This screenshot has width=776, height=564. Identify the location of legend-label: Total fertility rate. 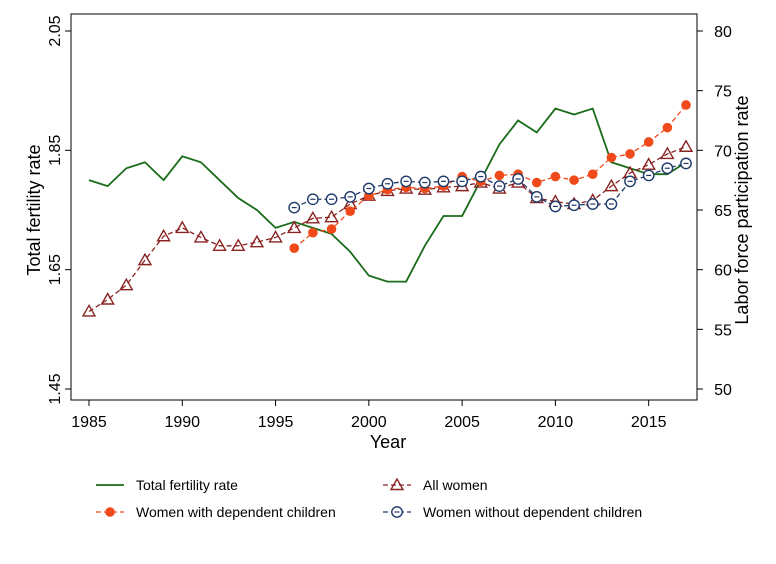
(187, 485).